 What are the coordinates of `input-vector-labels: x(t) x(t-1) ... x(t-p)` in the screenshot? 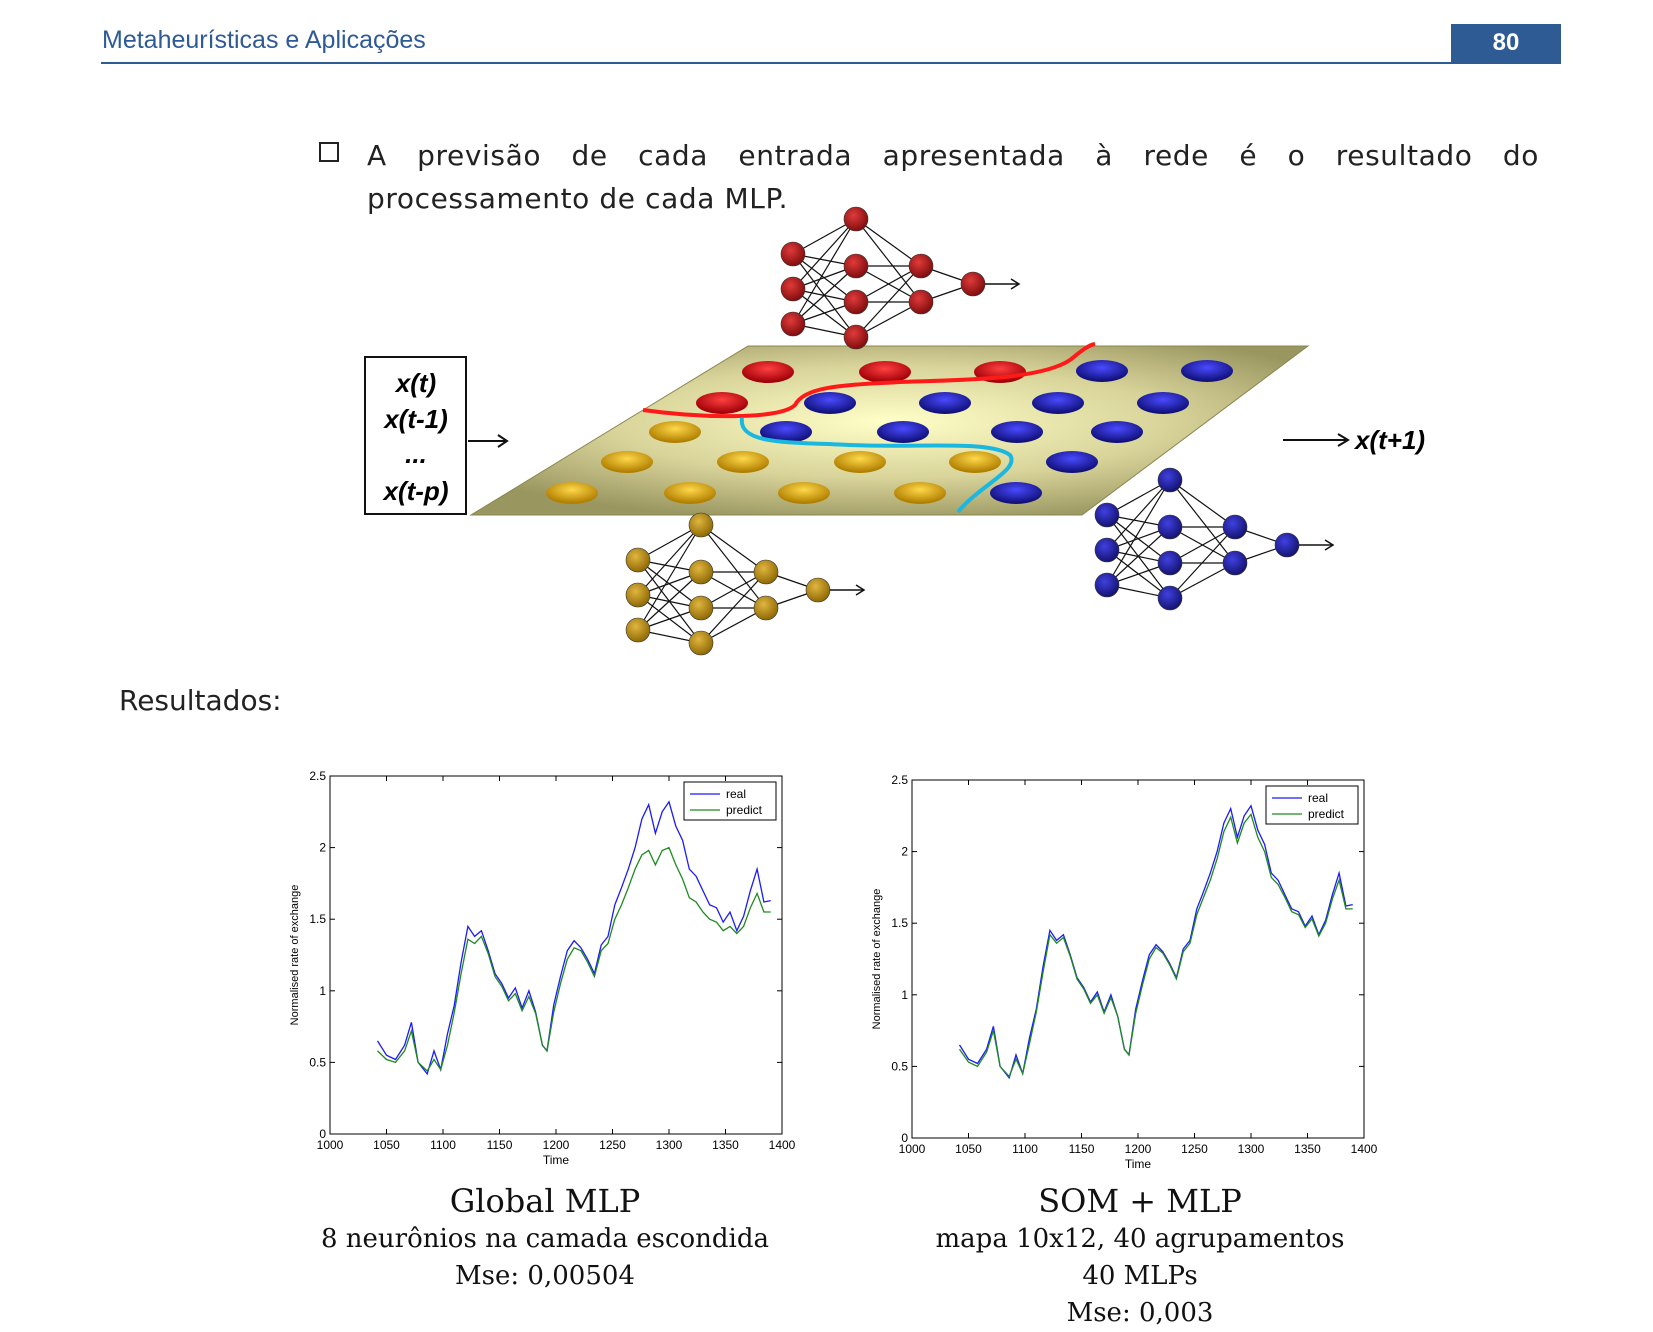 It's located at (415, 437).